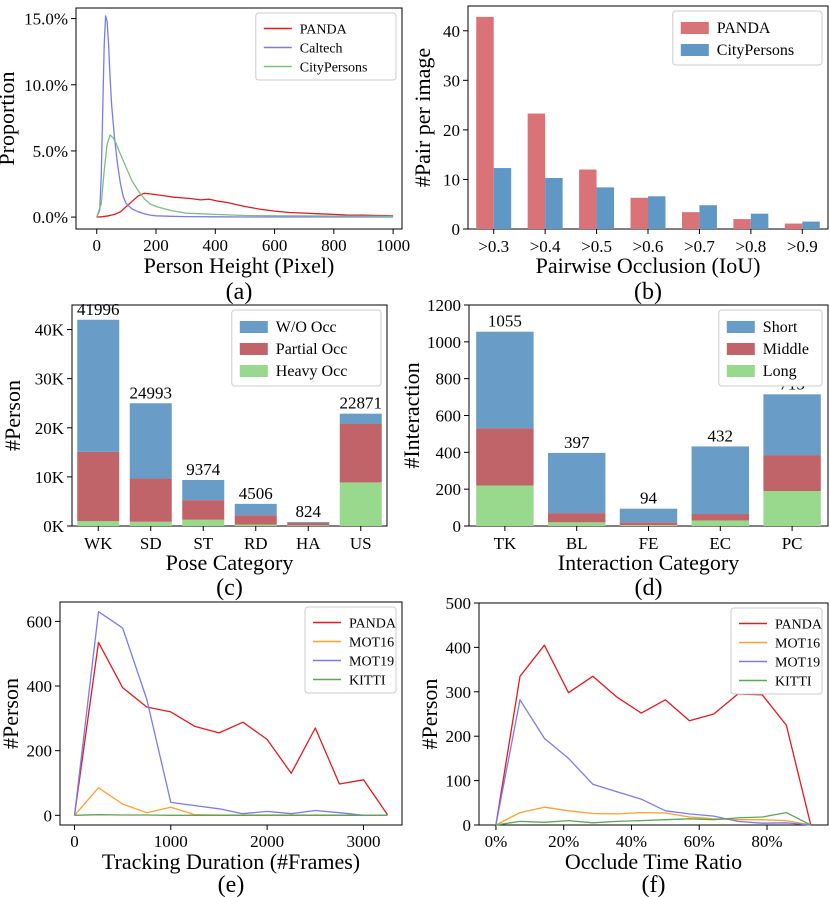  Describe the element at coordinates (755, 50) in the screenshot. I see `legend-label: CityPersons` at that location.